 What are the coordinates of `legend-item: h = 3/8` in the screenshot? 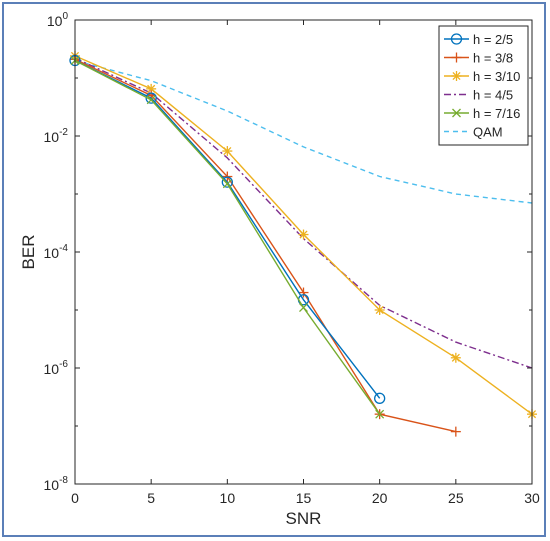 It's located at (478, 58).